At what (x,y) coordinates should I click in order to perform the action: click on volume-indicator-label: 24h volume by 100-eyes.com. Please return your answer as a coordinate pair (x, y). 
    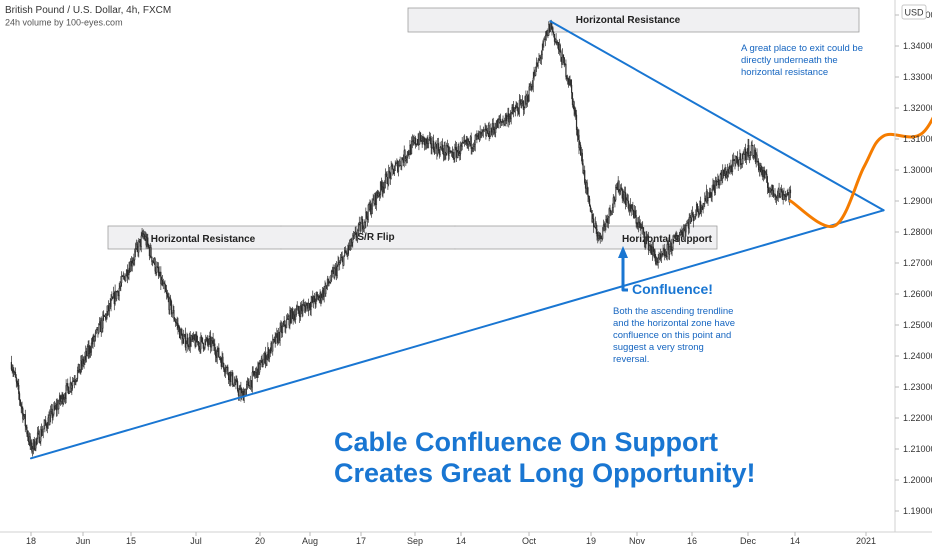
    Looking at the image, I should click on (64, 23).